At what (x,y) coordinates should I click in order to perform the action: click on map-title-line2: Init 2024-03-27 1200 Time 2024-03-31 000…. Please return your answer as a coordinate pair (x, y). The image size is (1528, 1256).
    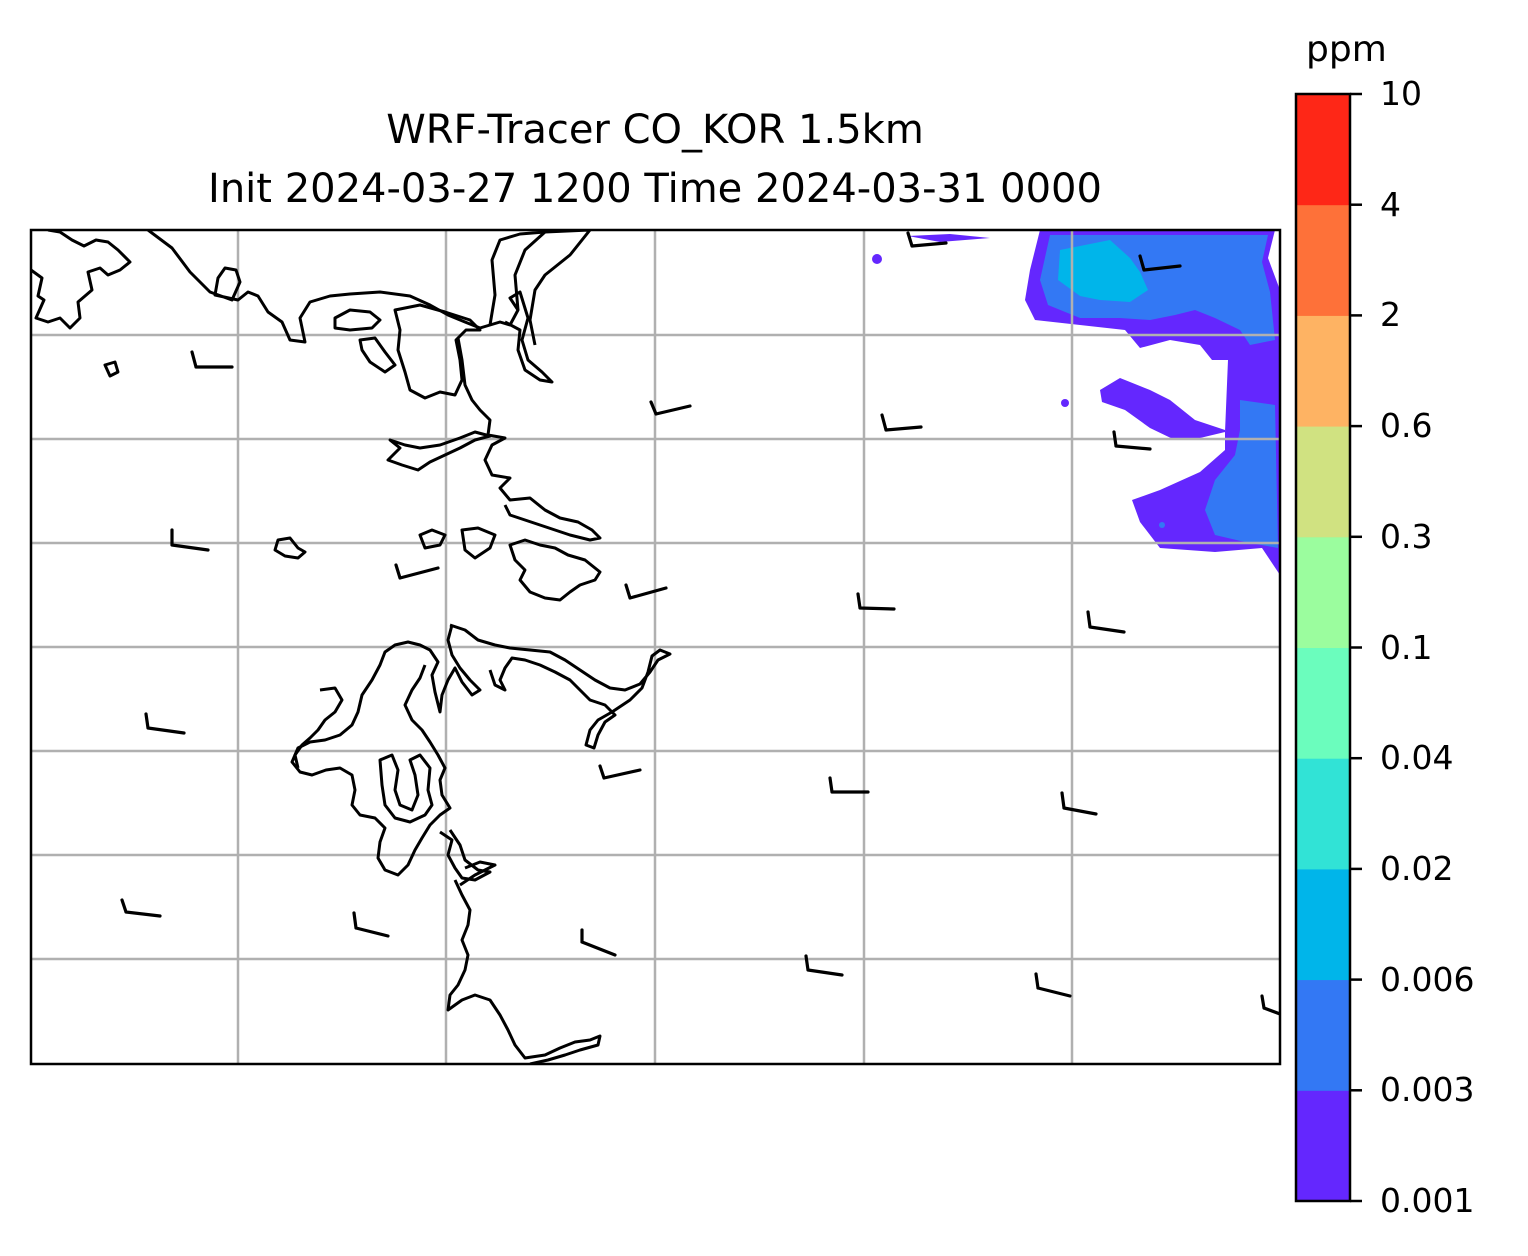
    Looking at the image, I should click on (655, 189).